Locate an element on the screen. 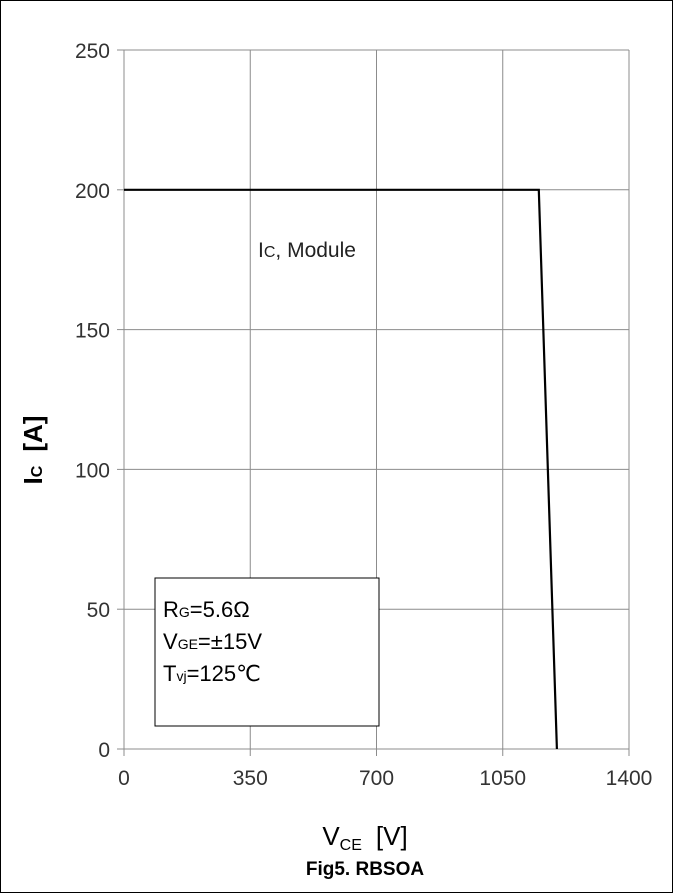  condition-line: Tvj=125℃ is located at coordinates (212, 673).